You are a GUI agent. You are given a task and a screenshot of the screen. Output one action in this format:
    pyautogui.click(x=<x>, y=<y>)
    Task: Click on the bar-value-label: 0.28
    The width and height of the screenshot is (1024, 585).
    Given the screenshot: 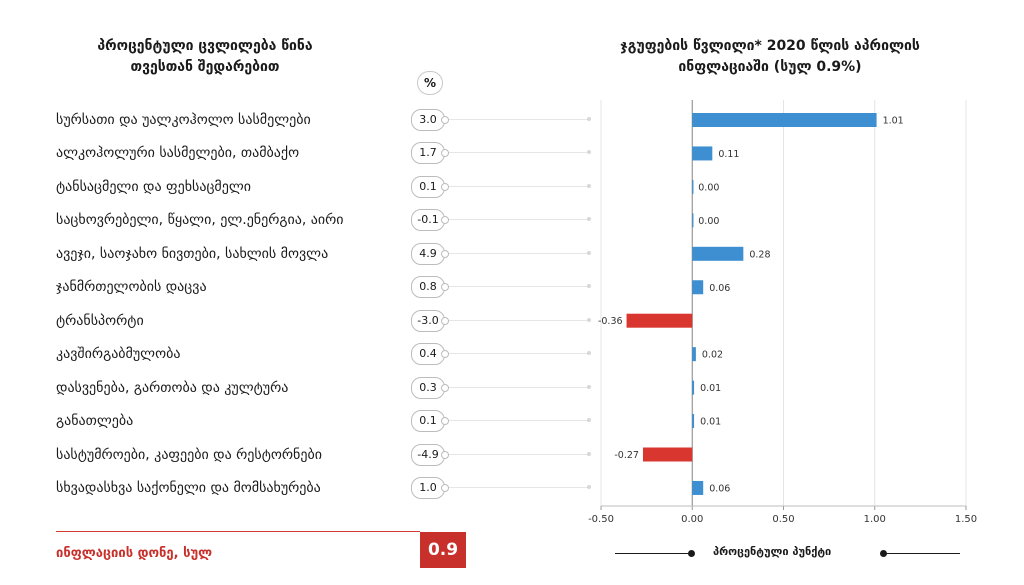 What is the action you would take?
    pyautogui.click(x=759, y=254)
    